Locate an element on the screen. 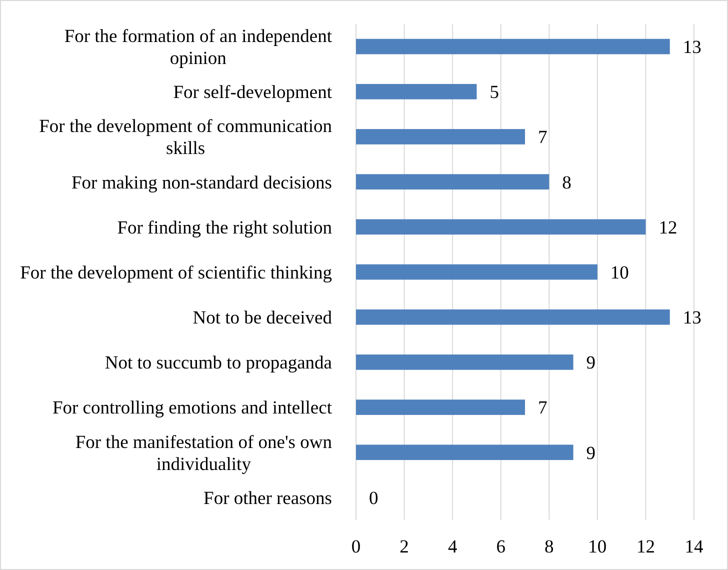 The width and height of the screenshot is (728, 570). x-tick-label: 12 is located at coordinates (645, 547).